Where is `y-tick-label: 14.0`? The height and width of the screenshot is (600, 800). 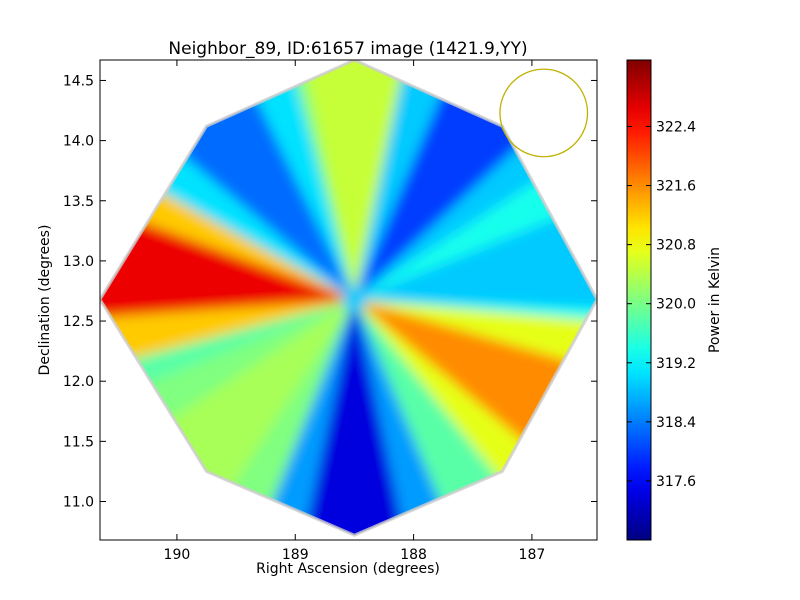
y-tick-label: 14.0 is located at coordinates (78, 142).